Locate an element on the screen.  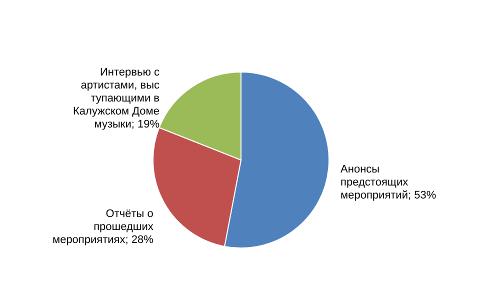
slice-label: Анонсы предстоящих мероприятий; 53% is located at coordinates (388, 182).